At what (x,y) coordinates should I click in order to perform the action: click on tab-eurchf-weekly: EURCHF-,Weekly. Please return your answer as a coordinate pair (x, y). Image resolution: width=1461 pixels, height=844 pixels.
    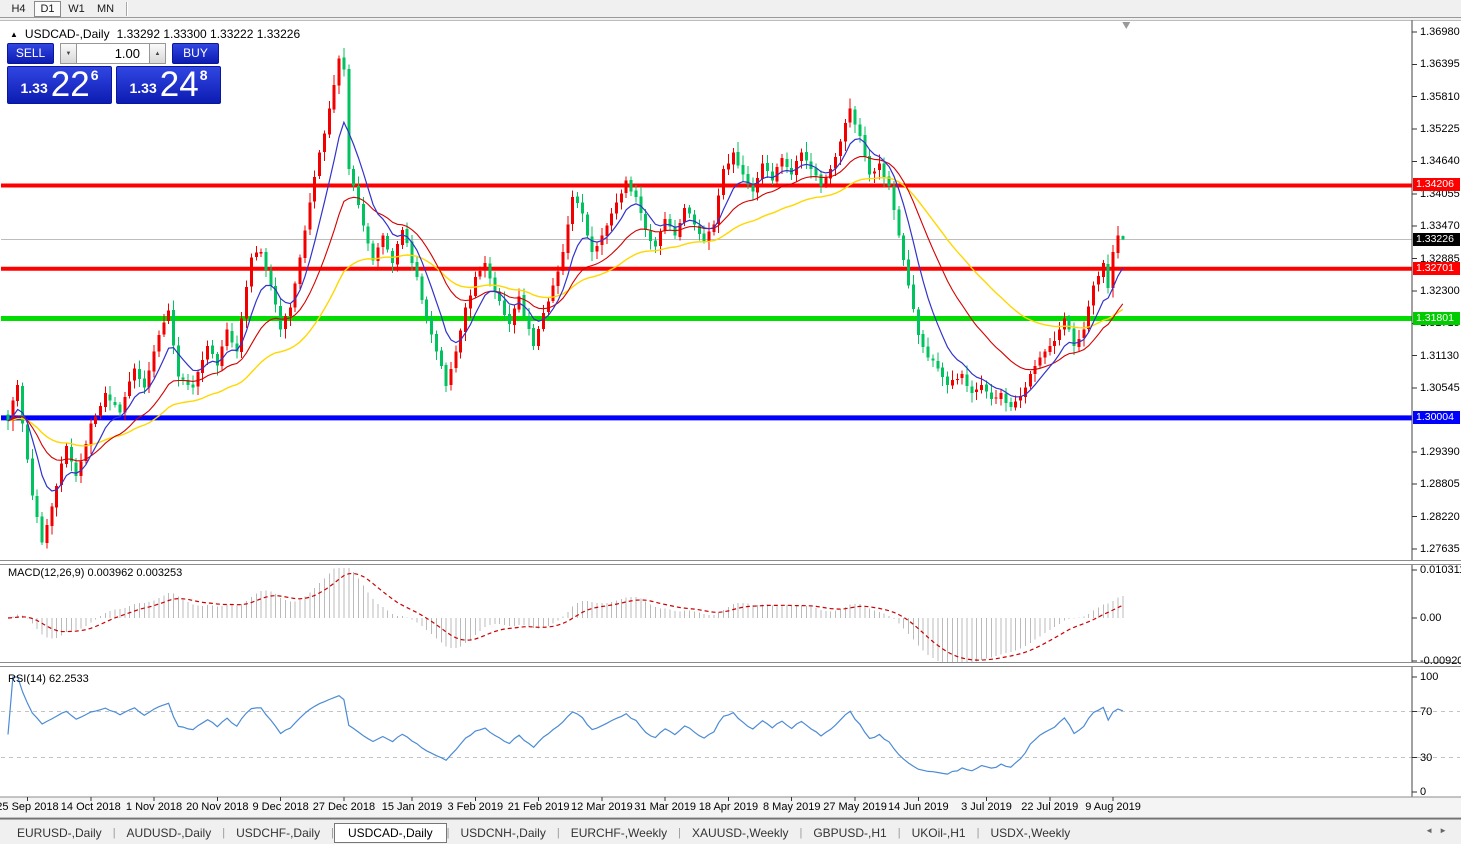
    Looking at the image, I should click on (619, 832).